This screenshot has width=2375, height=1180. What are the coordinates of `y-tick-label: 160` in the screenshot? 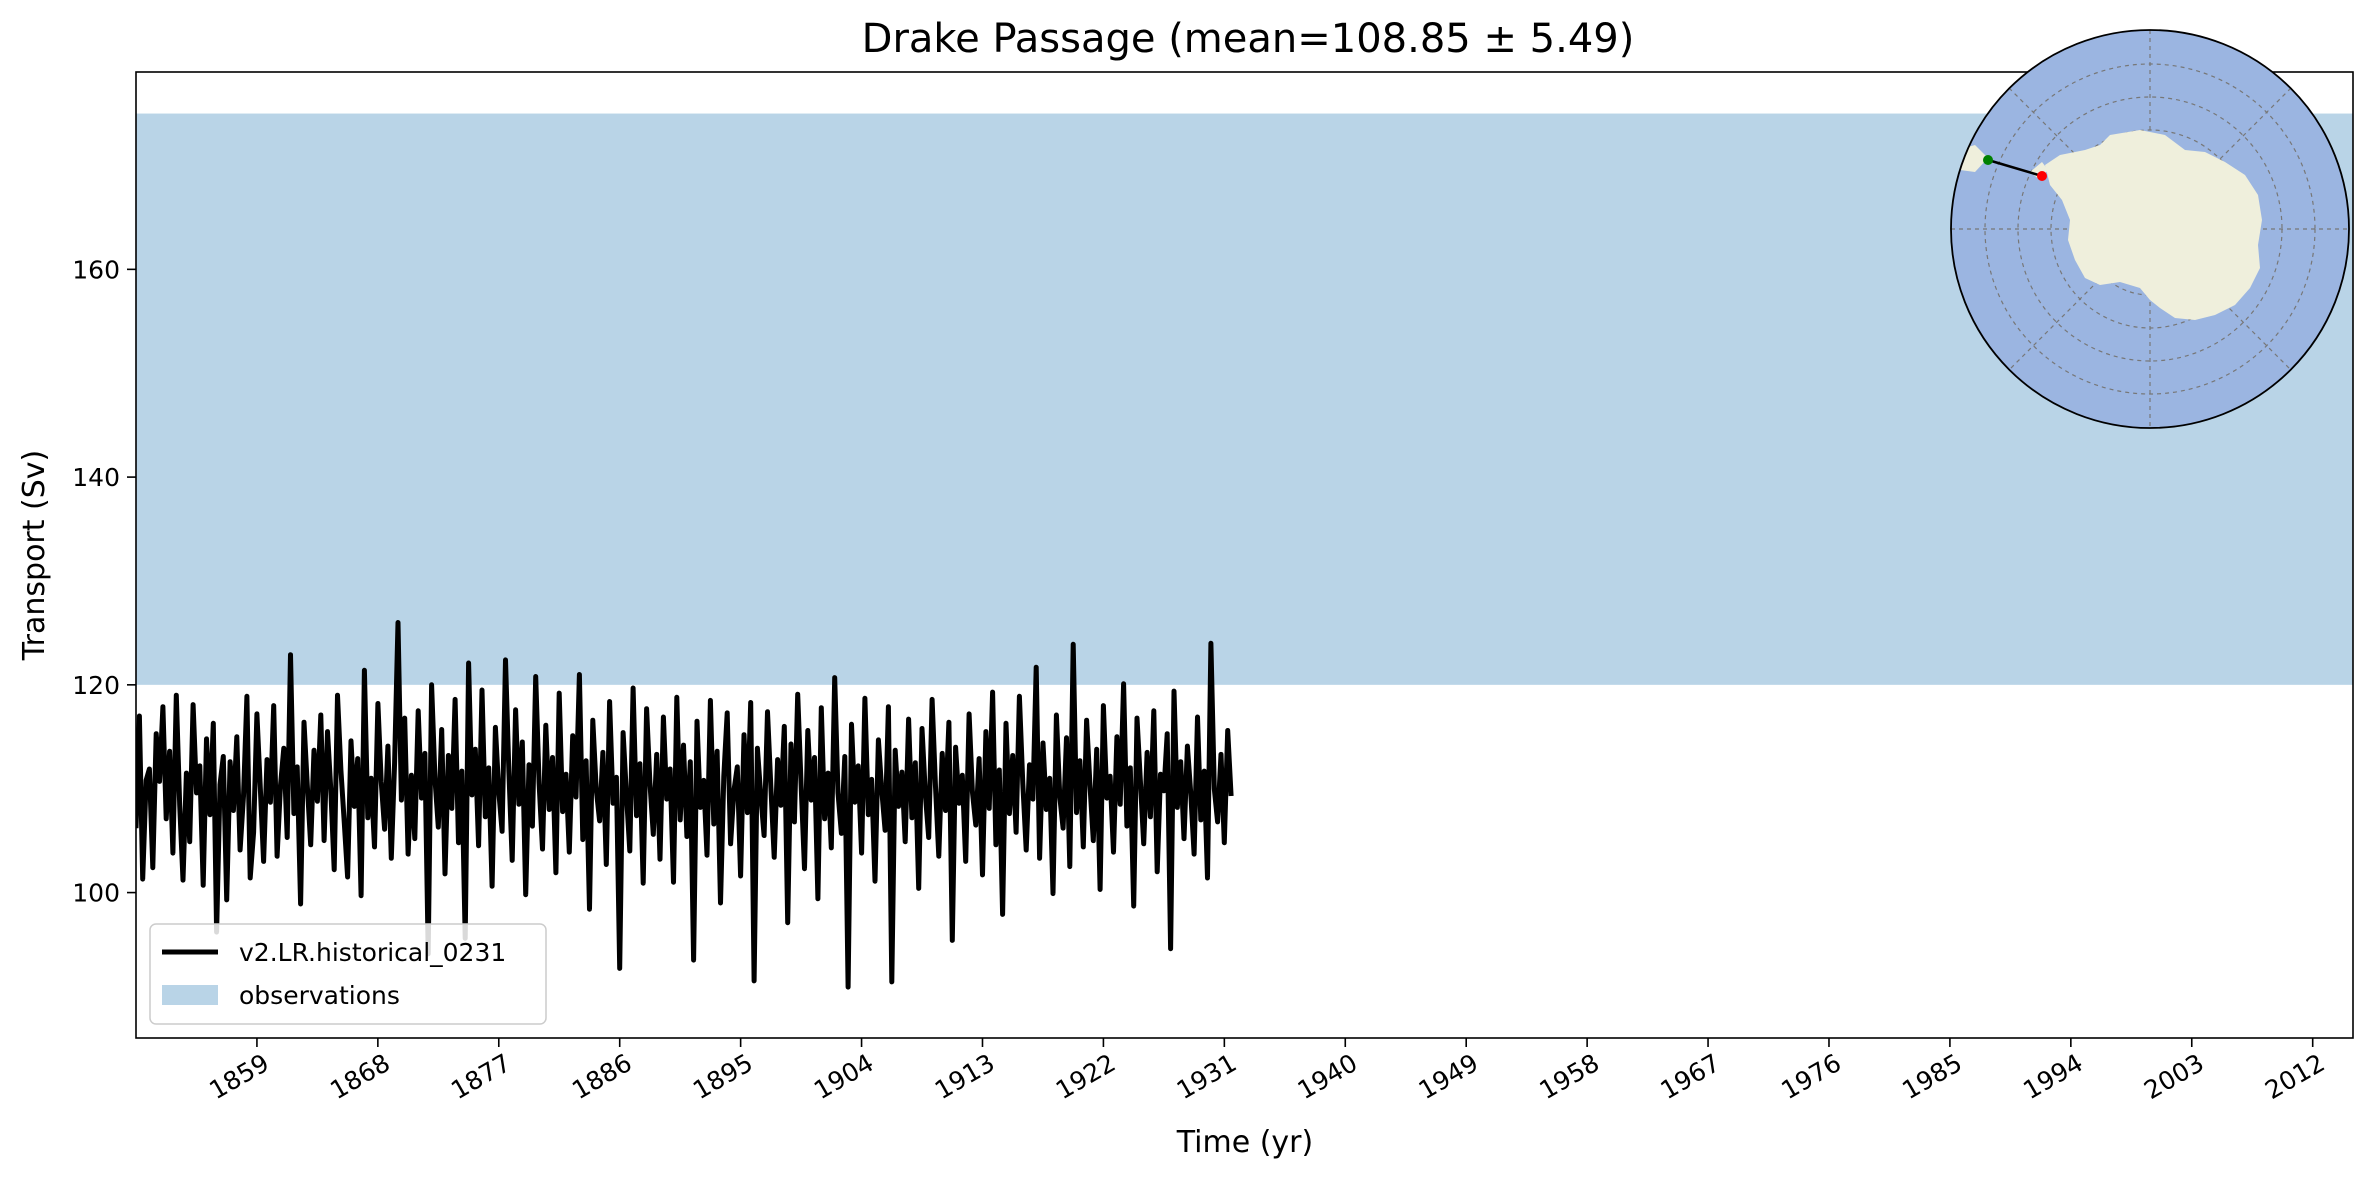 It's located at (96, 269).